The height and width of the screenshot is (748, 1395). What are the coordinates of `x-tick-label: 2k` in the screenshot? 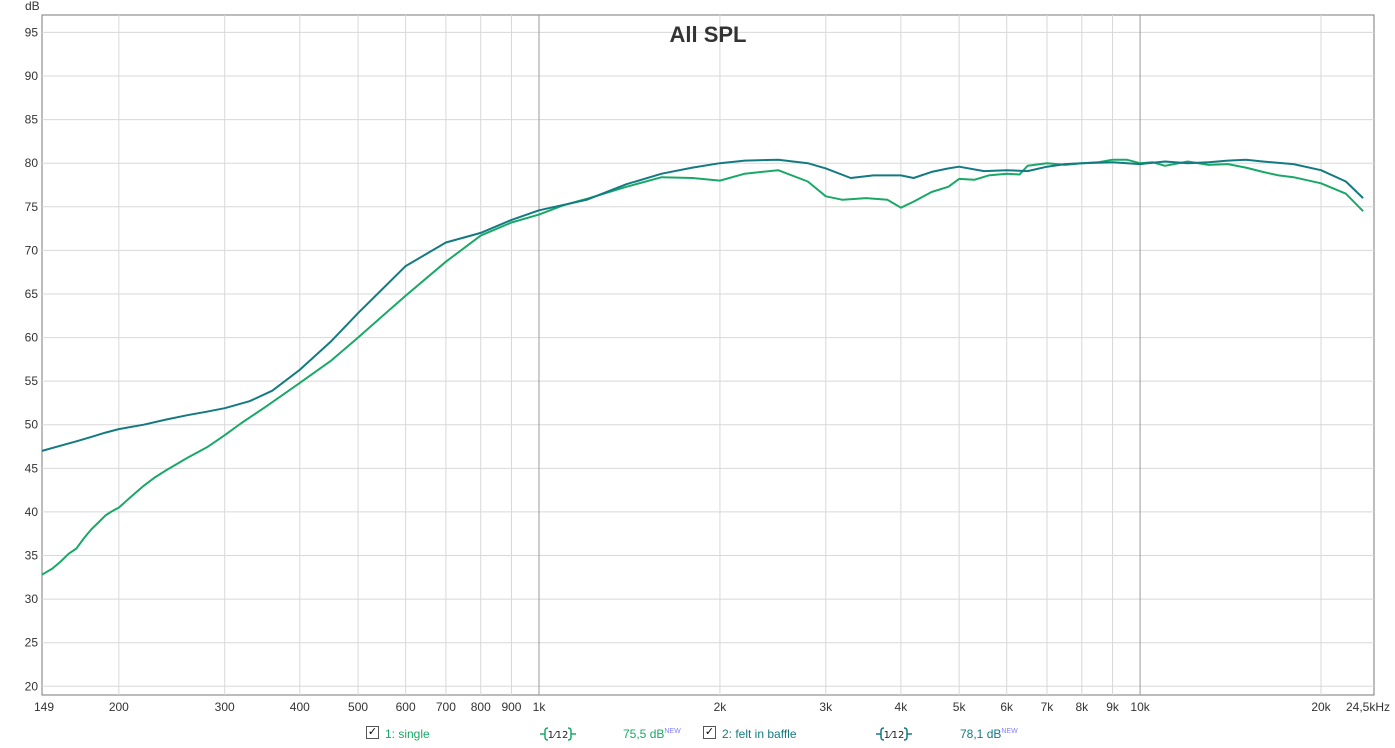 It's located at (721, 707).